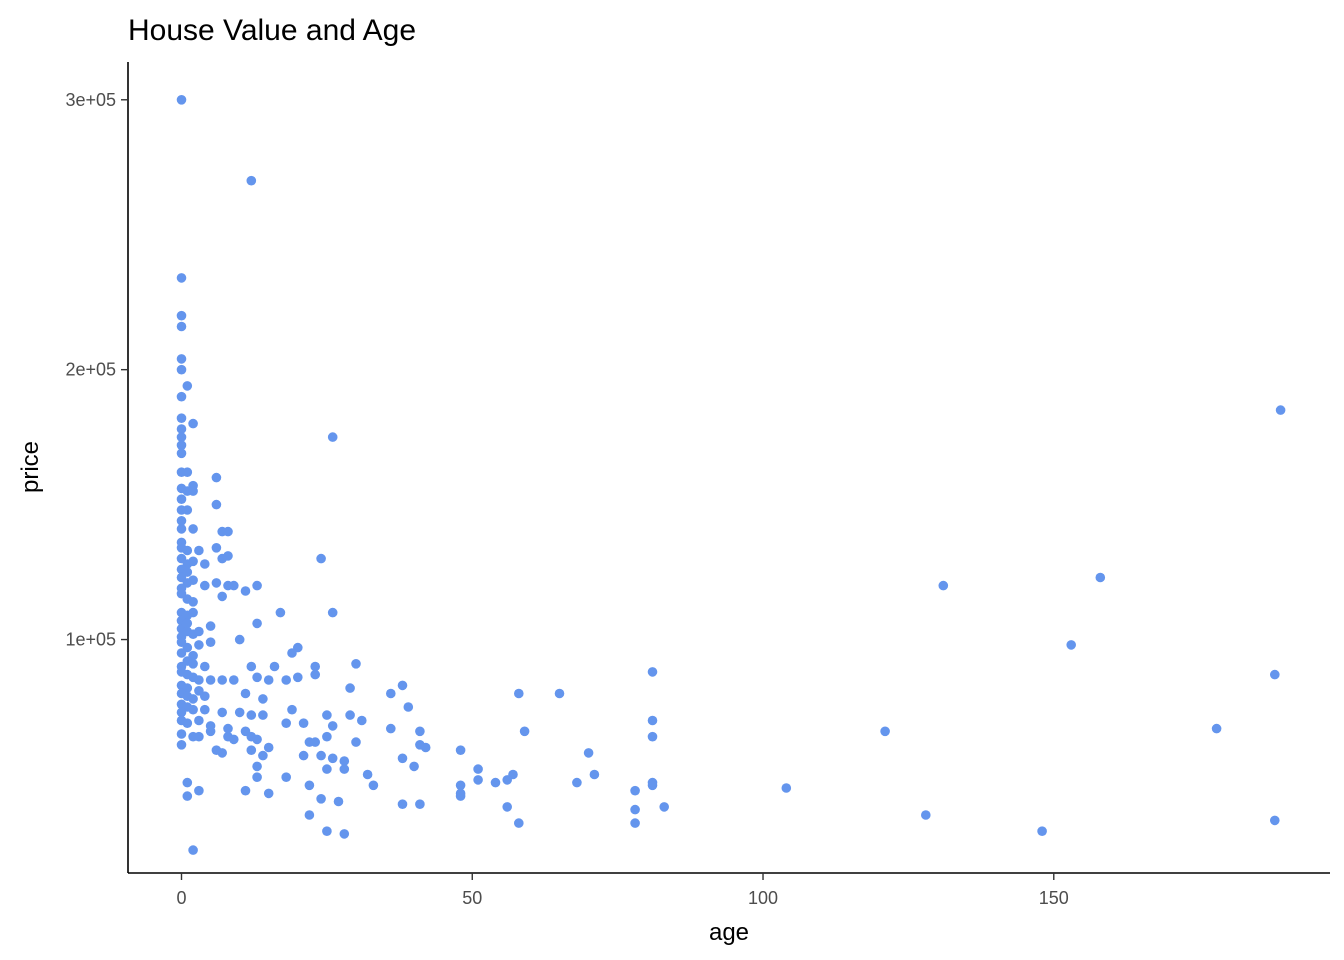 This screenshot has width=1344, height=960. I want to click on x-tick-label: 150, so click(1054, 898).